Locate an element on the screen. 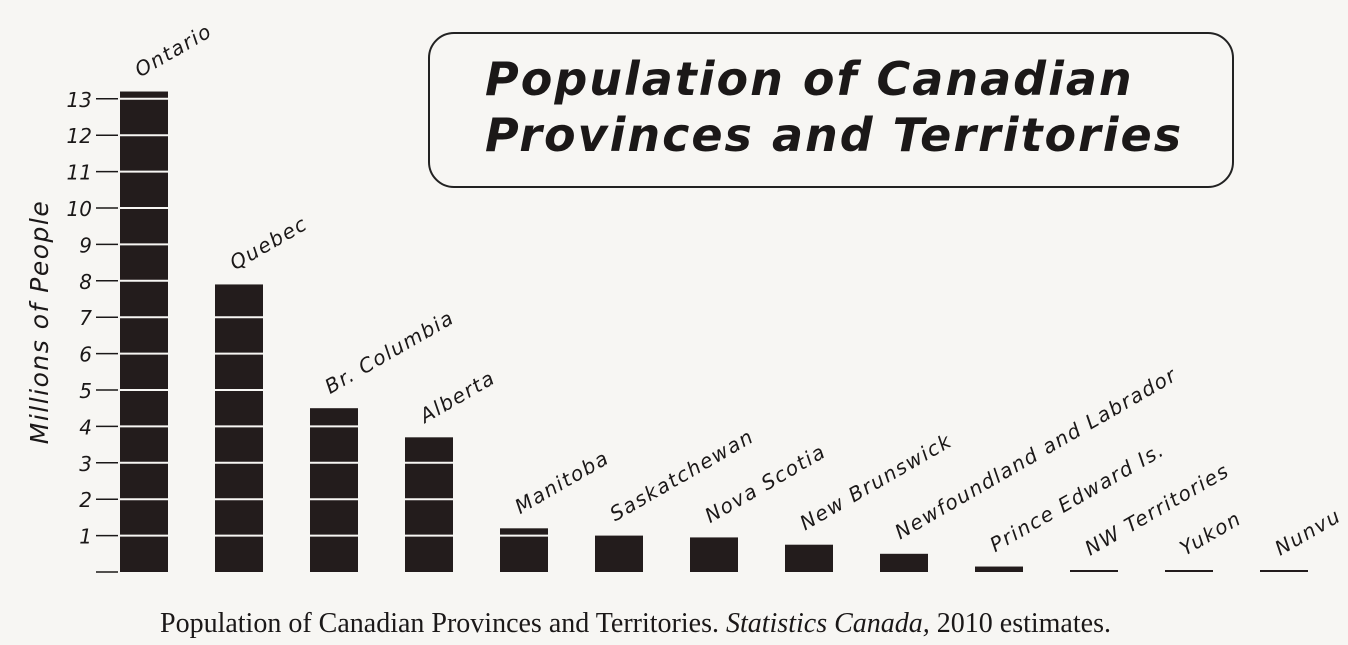 This screenshot has width=1348, height=645. source-date: 2010 estimates. is located at coordinates (1020, 623).